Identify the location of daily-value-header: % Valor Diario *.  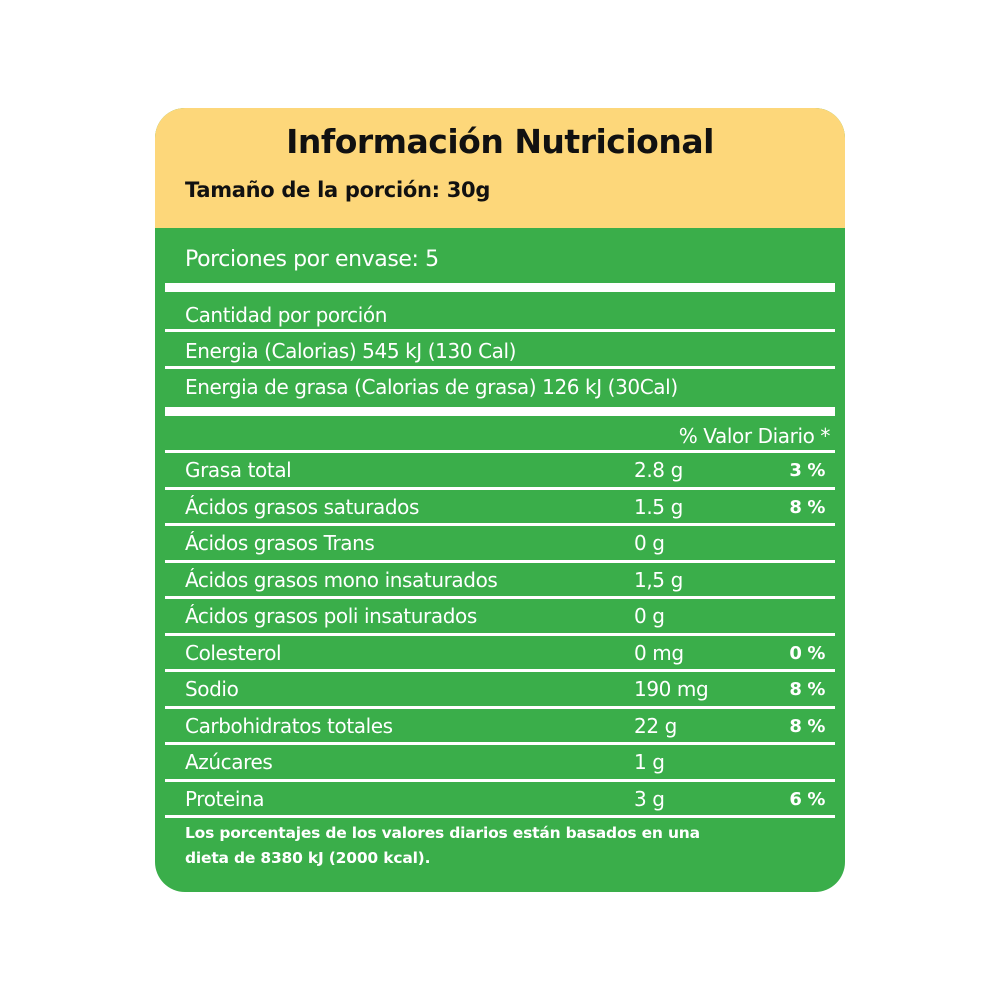
(754, 436).